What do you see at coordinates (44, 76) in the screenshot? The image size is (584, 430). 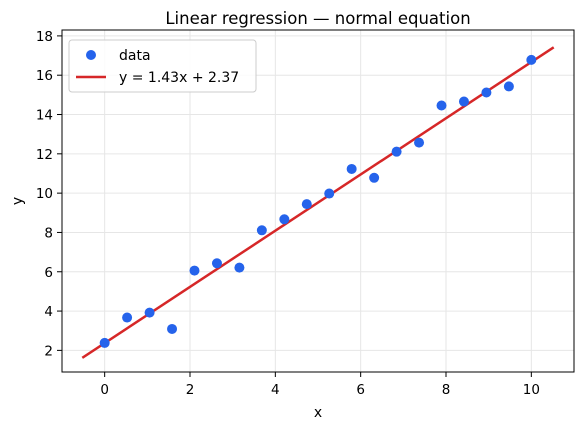 I see `y-tick-label: 16` at bounding box center [44, 76].